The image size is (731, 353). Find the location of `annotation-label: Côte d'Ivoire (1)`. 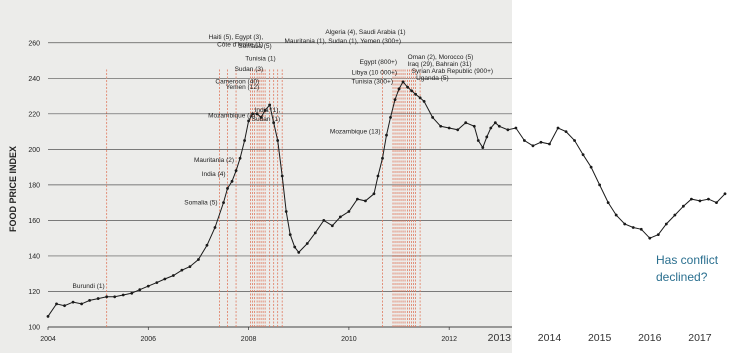

annotation-label: Côte d'Ivoire (1) is located at coordinates (240, 44).